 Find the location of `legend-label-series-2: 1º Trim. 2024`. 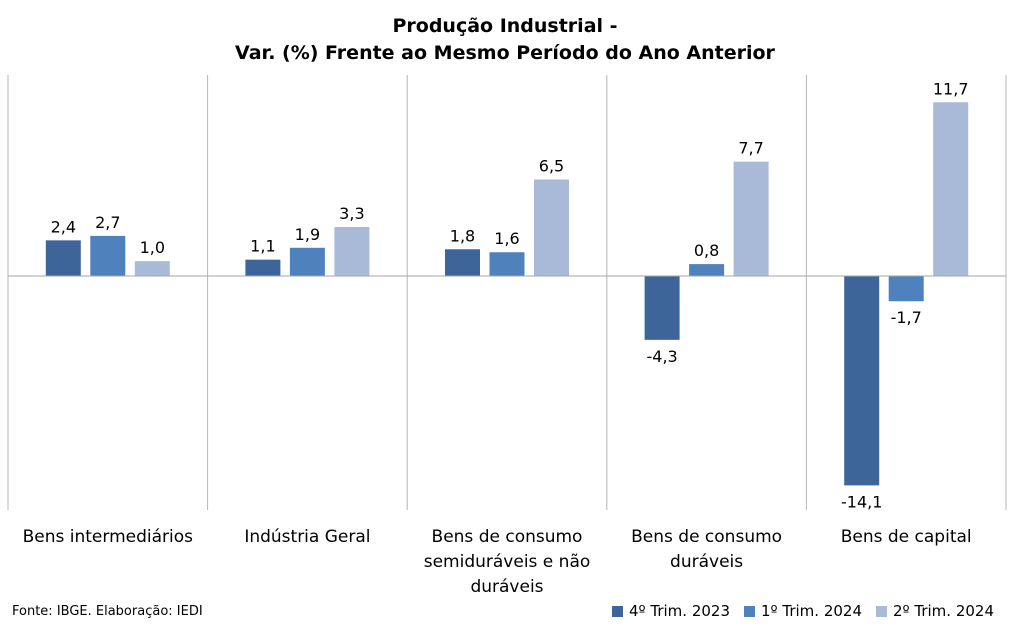

legend-label-series-2: 1º Trim. 2024 is located at coordinates (811, 611).